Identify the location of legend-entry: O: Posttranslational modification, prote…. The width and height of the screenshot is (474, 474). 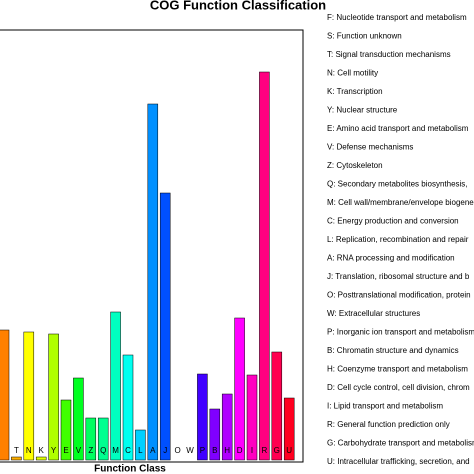
(399, 295).